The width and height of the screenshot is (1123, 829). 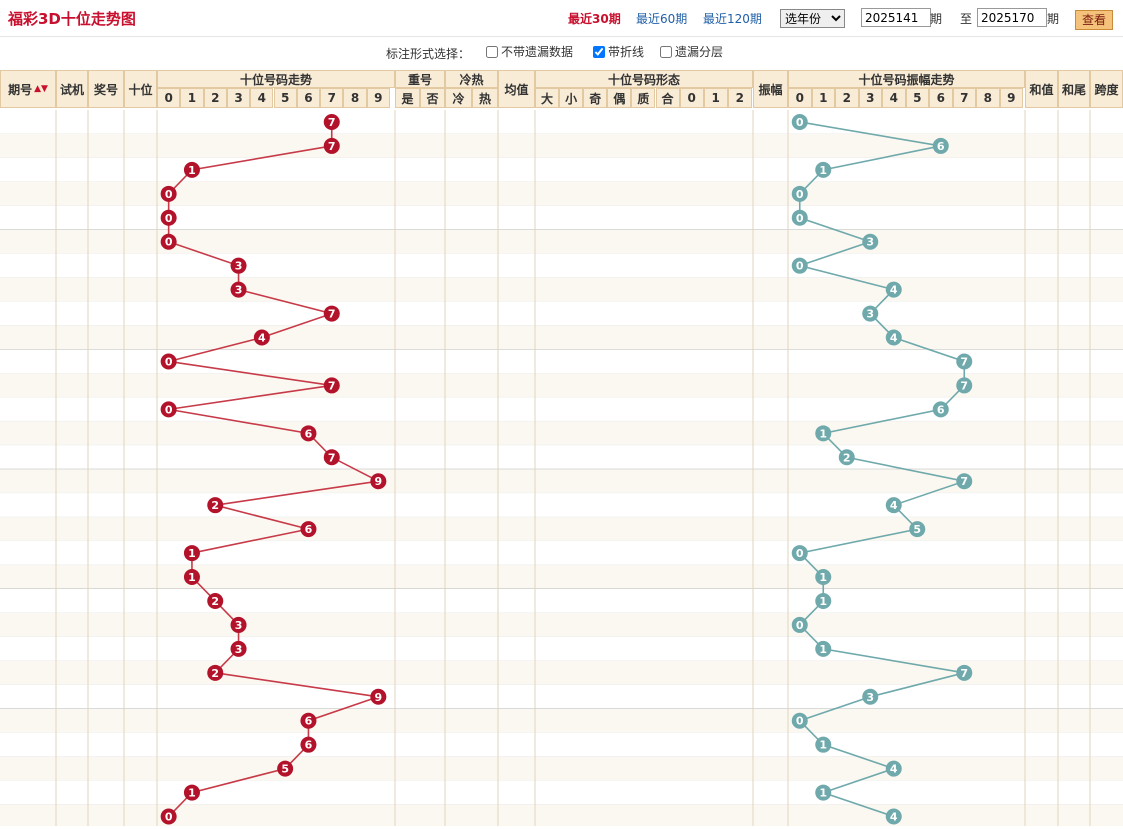 I want to click on period-cell: 2025147, so click(x=28, y=672).